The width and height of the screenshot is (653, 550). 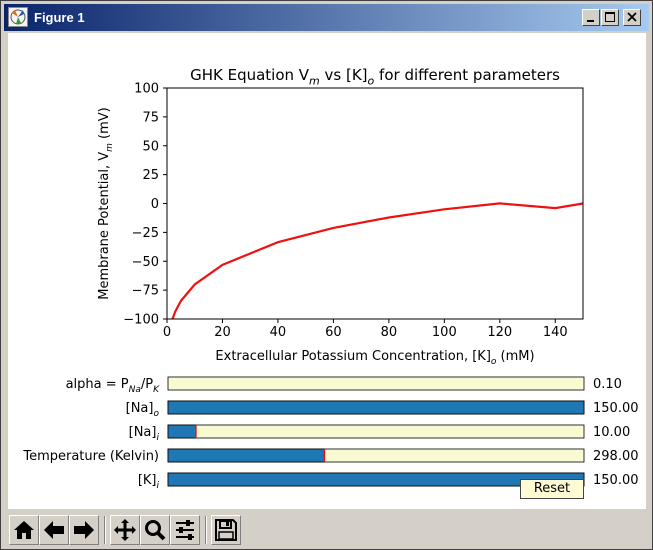 What do you see at coordinates (143, 410) in the screenshot?
I see `slider-label: [Na]o` at bounding box center [143, 410].